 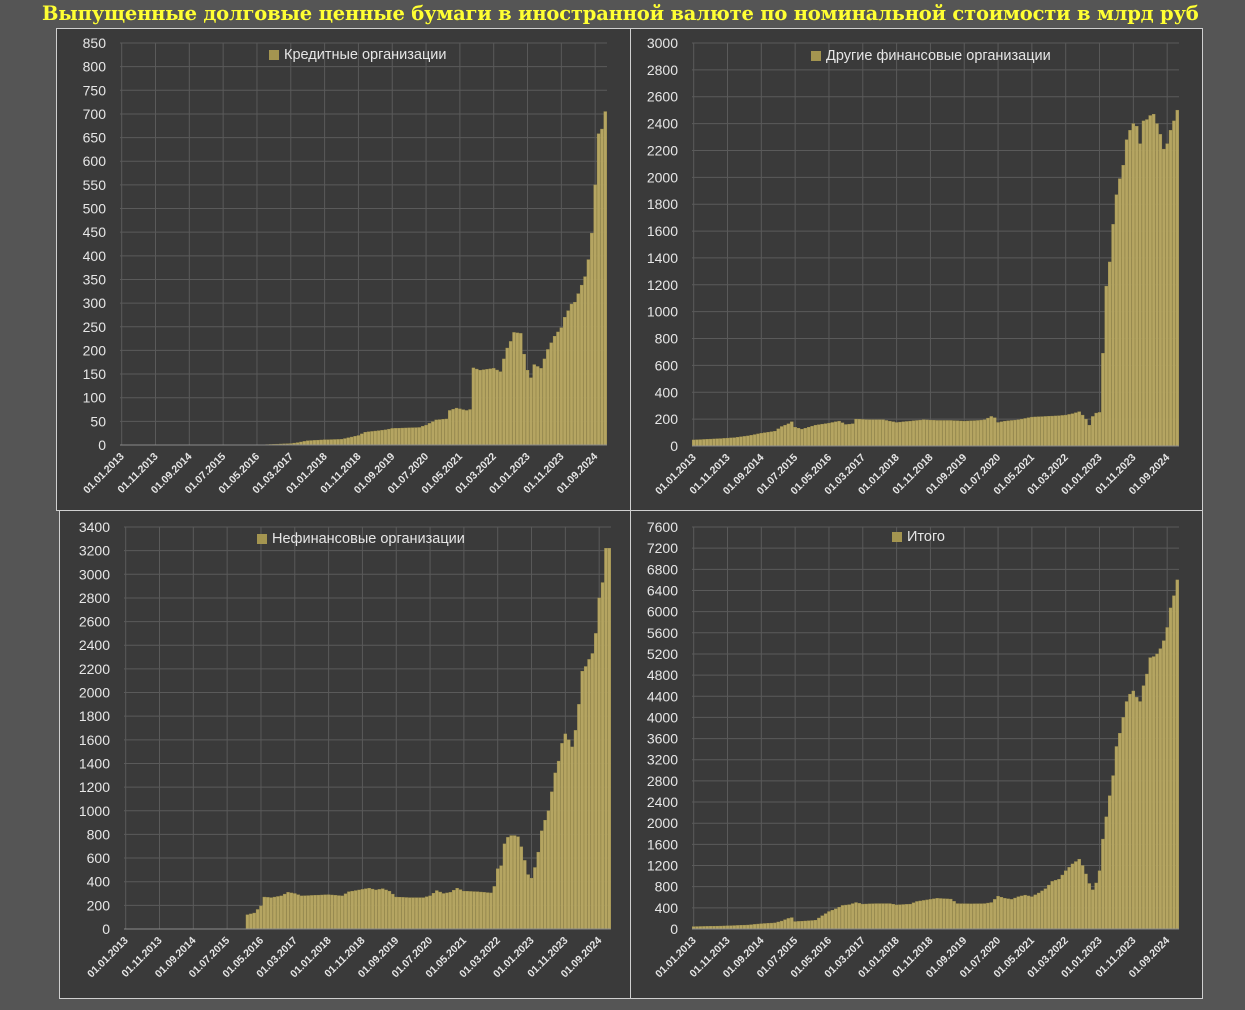 I want to click on y-tick-label: 400, so click(x=667, y=908).